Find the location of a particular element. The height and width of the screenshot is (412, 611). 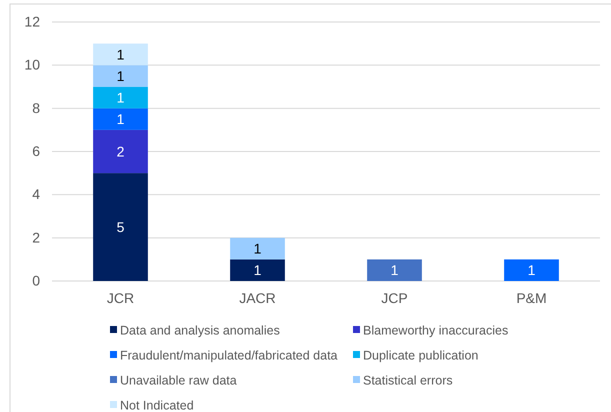

x-tick-label: P&M is located at coordinates (531, 298).